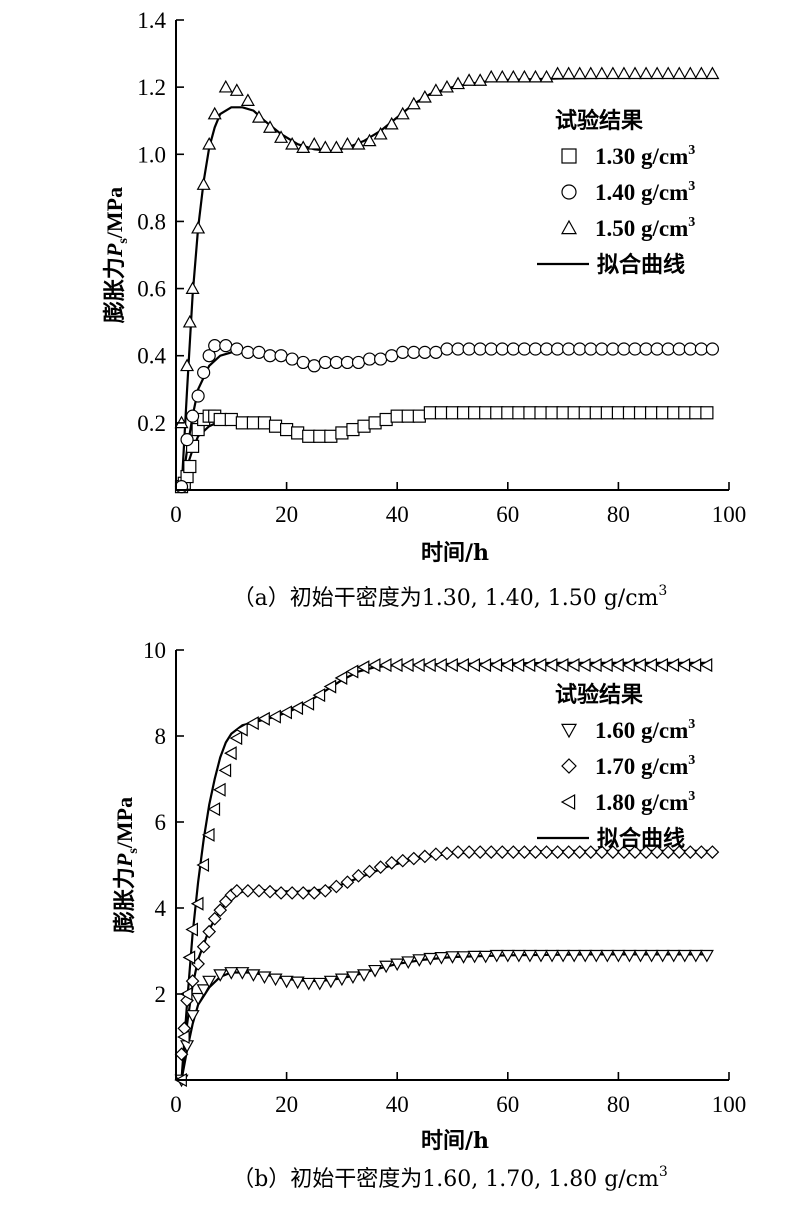 This screenshot has height=1213, width=810. I want to click on x-tick-label-a-3: 60, so click(507, 514).